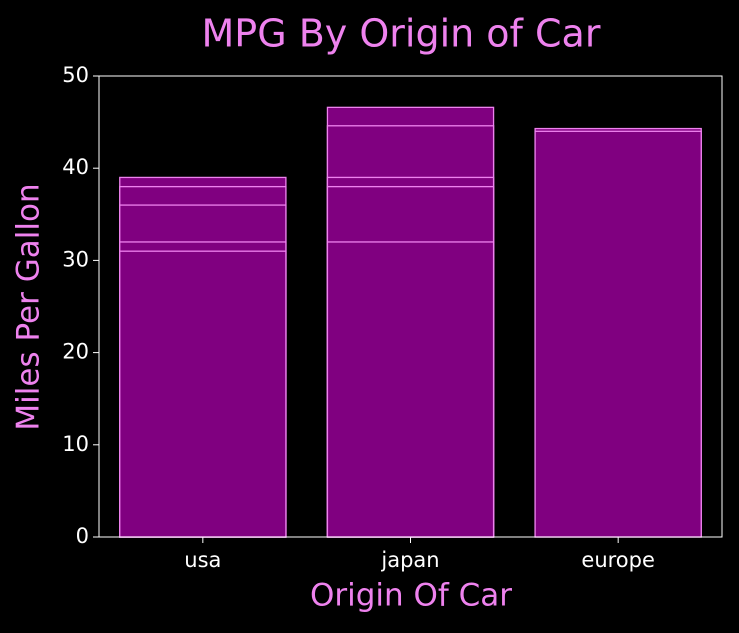  What do you see at coordinates (75, 75) in the screenshot?
I see `y-tick-label: 50` at bounding box center [75, 75].